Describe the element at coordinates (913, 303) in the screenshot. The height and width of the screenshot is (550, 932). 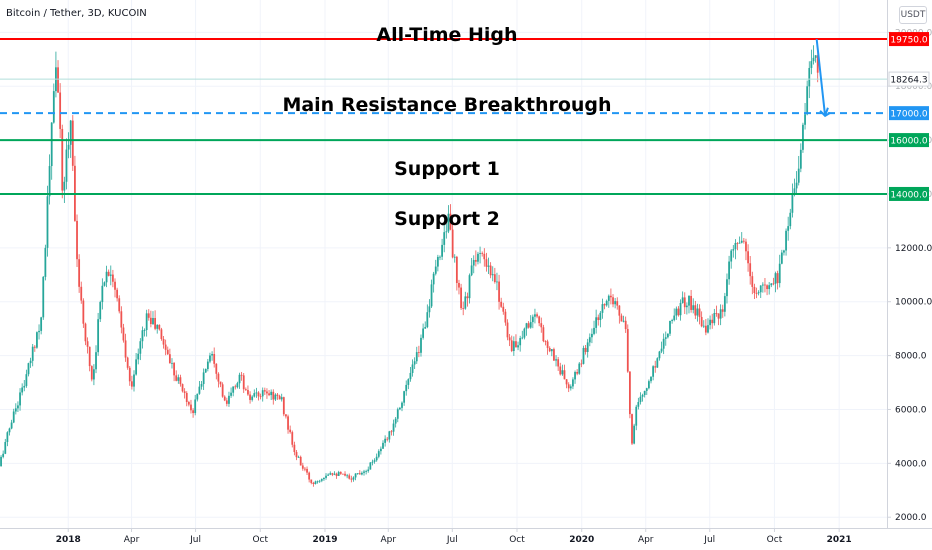
I see `y-tick-label: 10000.0` at that location.